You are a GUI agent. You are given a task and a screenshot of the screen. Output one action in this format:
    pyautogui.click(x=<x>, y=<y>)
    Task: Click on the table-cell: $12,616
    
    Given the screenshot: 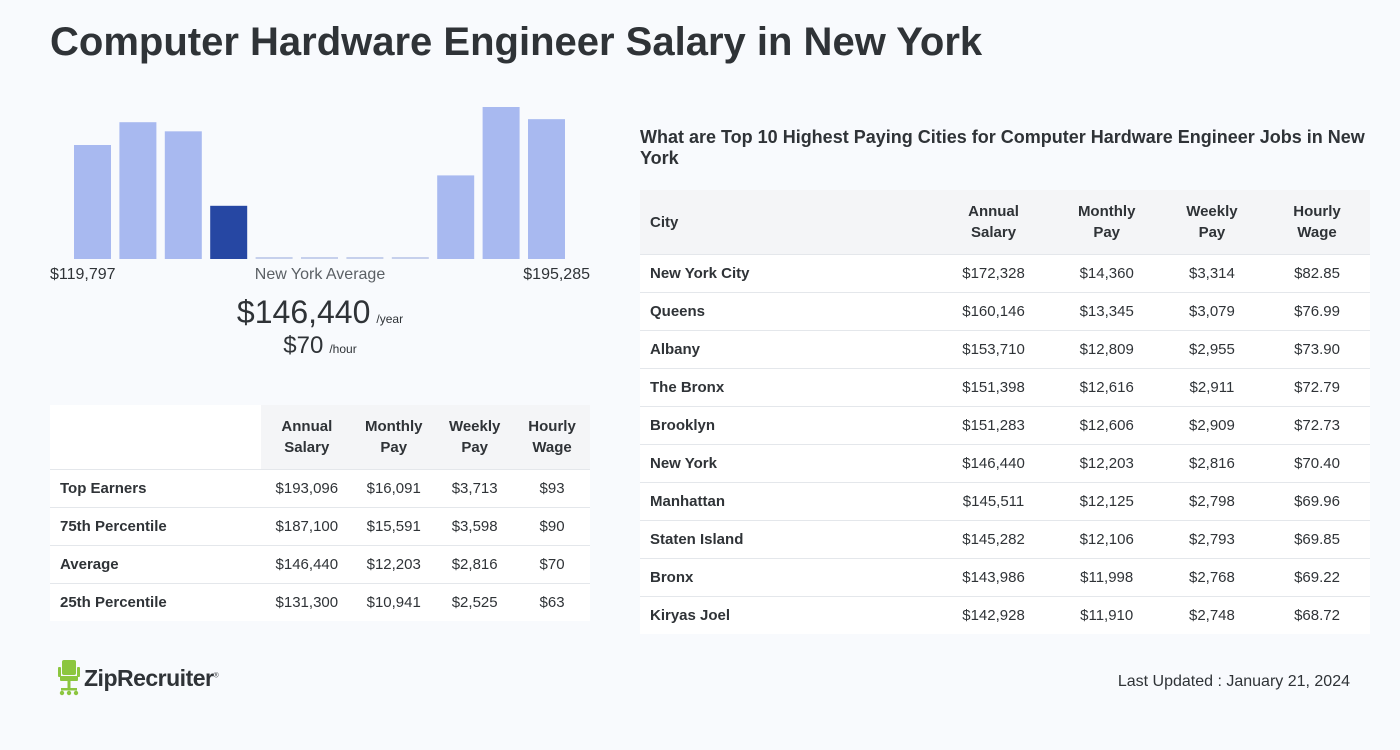 What is the action you would take?
    pyautogui.click(x=1106, y=387)
    